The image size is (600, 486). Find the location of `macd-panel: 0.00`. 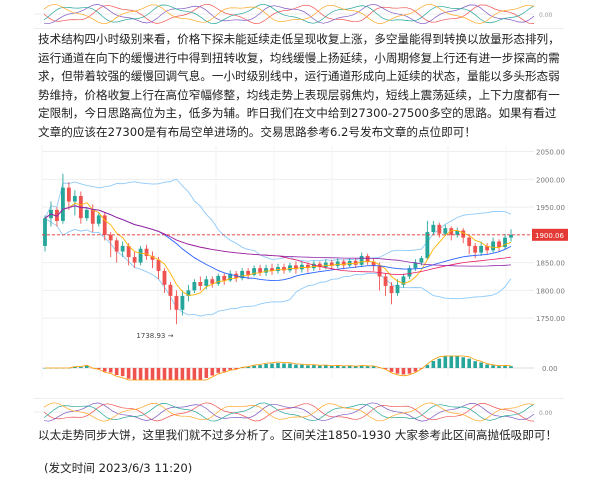

macd-panel: 0.00 is located at coordinates (300, 368).